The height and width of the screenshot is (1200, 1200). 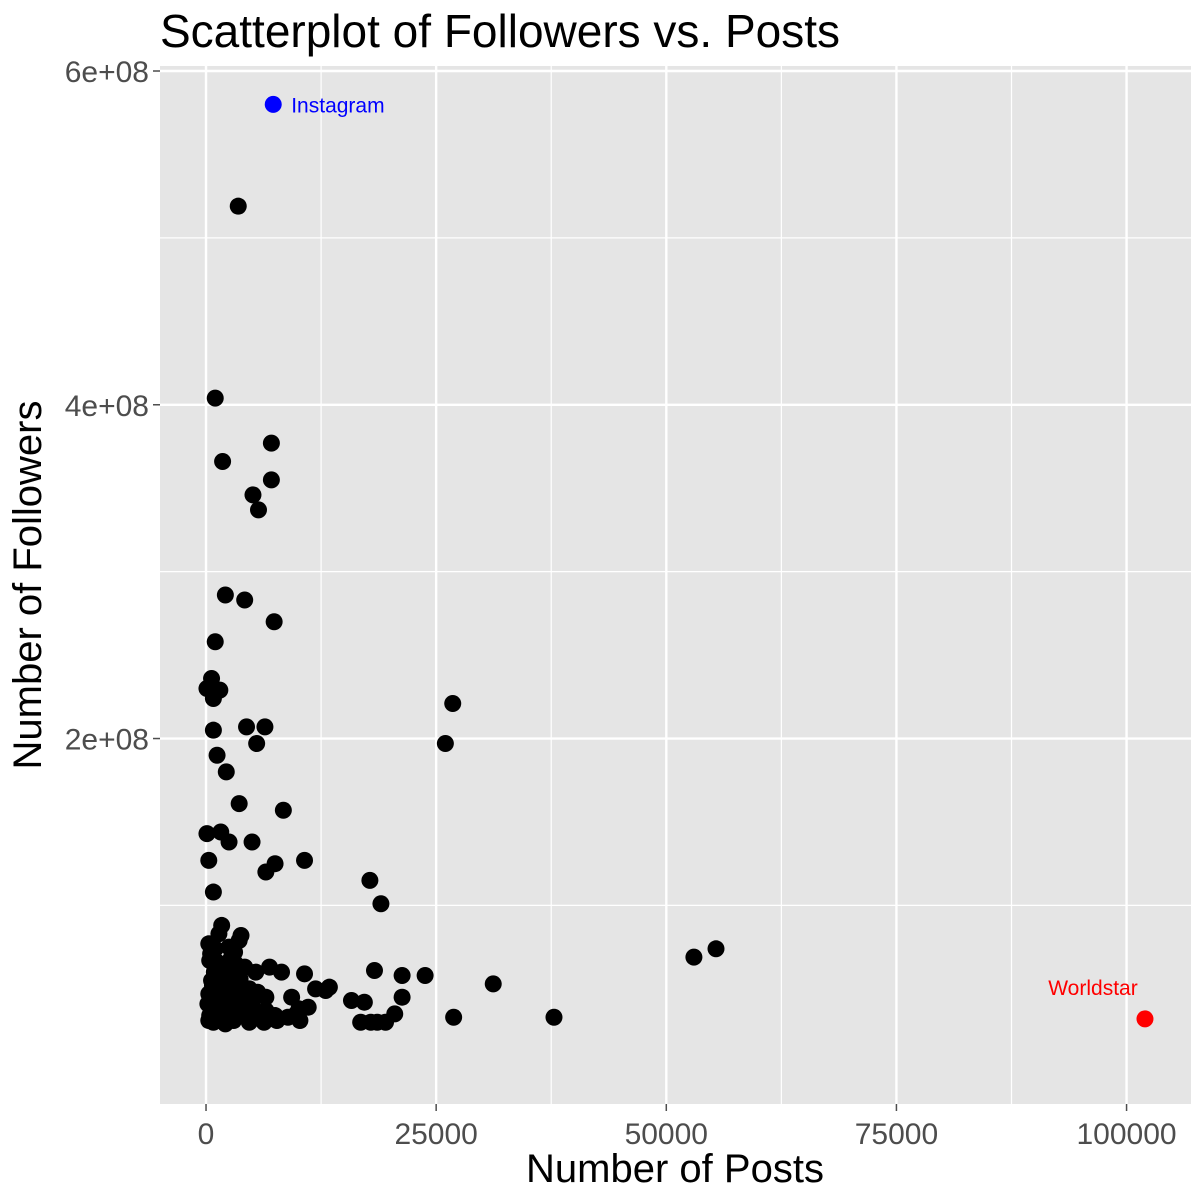 What do you see at coordinates (107, 740) in the screenshot?
I see `y-tick-label: 2e+08` at bounding box center [107, 740].